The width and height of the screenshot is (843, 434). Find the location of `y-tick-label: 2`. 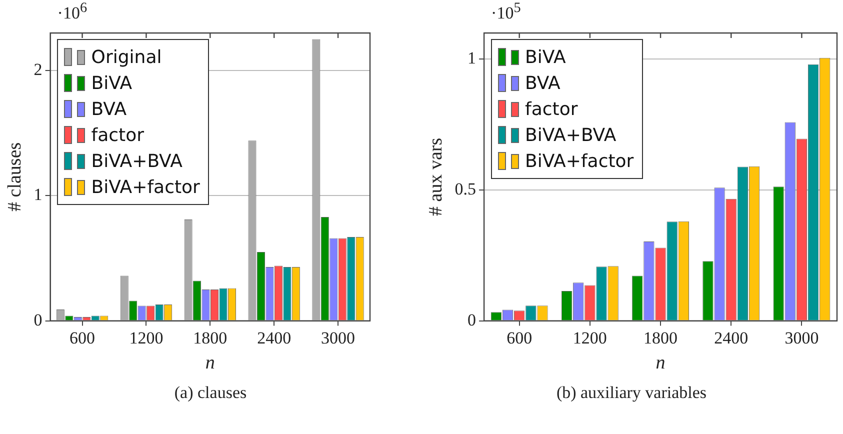

y-tick-label: 2 is located at coordinates (38, 70).